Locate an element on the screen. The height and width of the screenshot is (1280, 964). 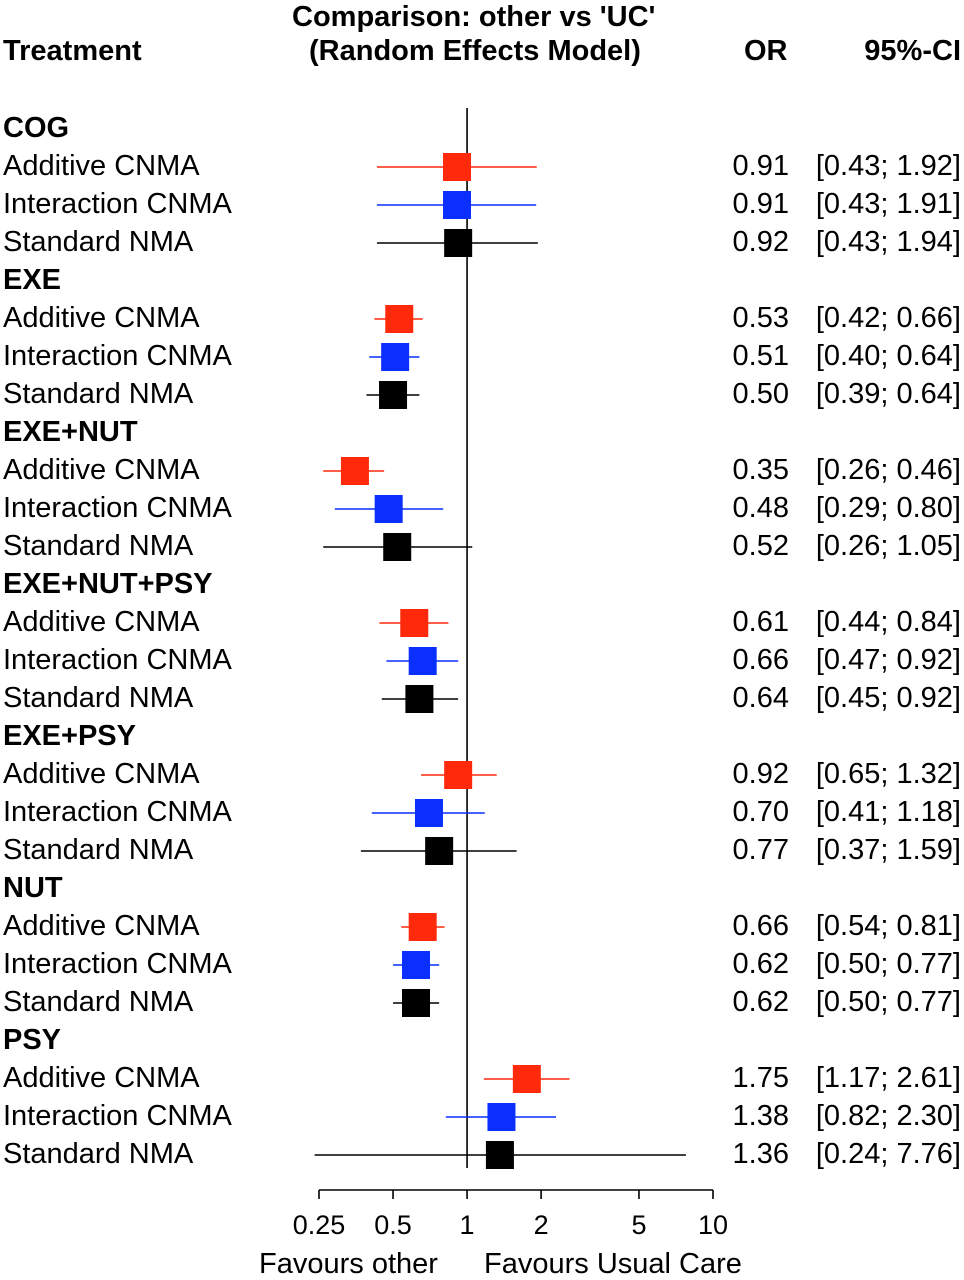
or-value: 0.50 is located at coordinates (760, 394).